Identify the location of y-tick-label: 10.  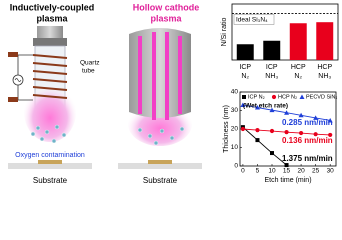
(235, 147).